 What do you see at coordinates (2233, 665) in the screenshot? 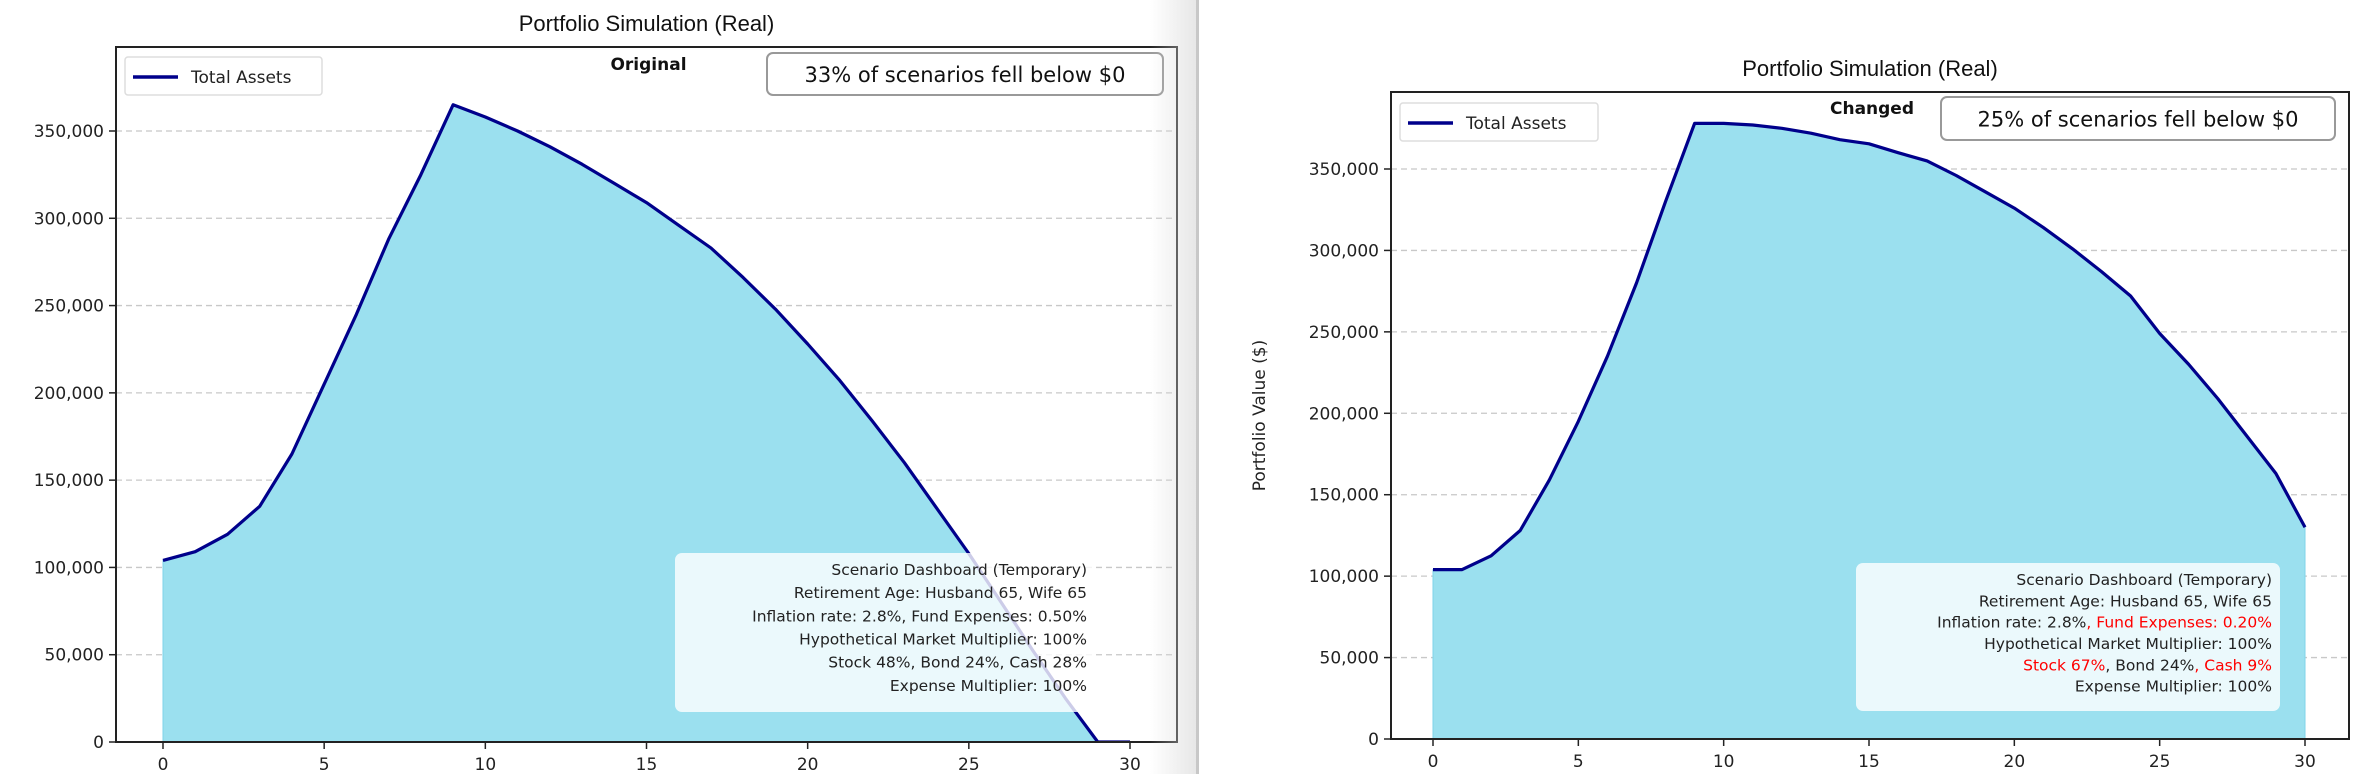
I see `dashboard-segment: , Cash 9%` at bounding box center [2233, 665].